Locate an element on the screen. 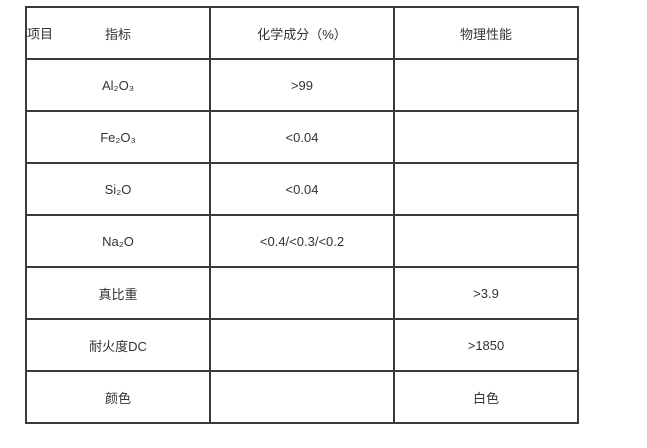  table-row: Na₂O <0.4/<0.3/<0.2 is located at coordinates (302, 241).